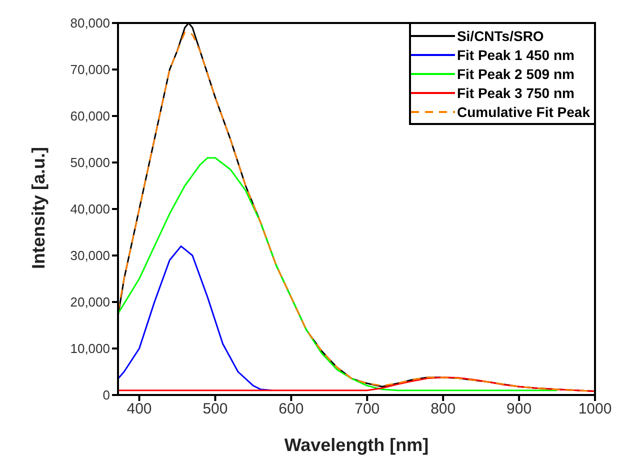 Image resolution: width=630 pixels, height=475 pixels. Describe the element at coordinates (90, 23) in the screenshot. I see `y-tick-label: 80,000` at that location.